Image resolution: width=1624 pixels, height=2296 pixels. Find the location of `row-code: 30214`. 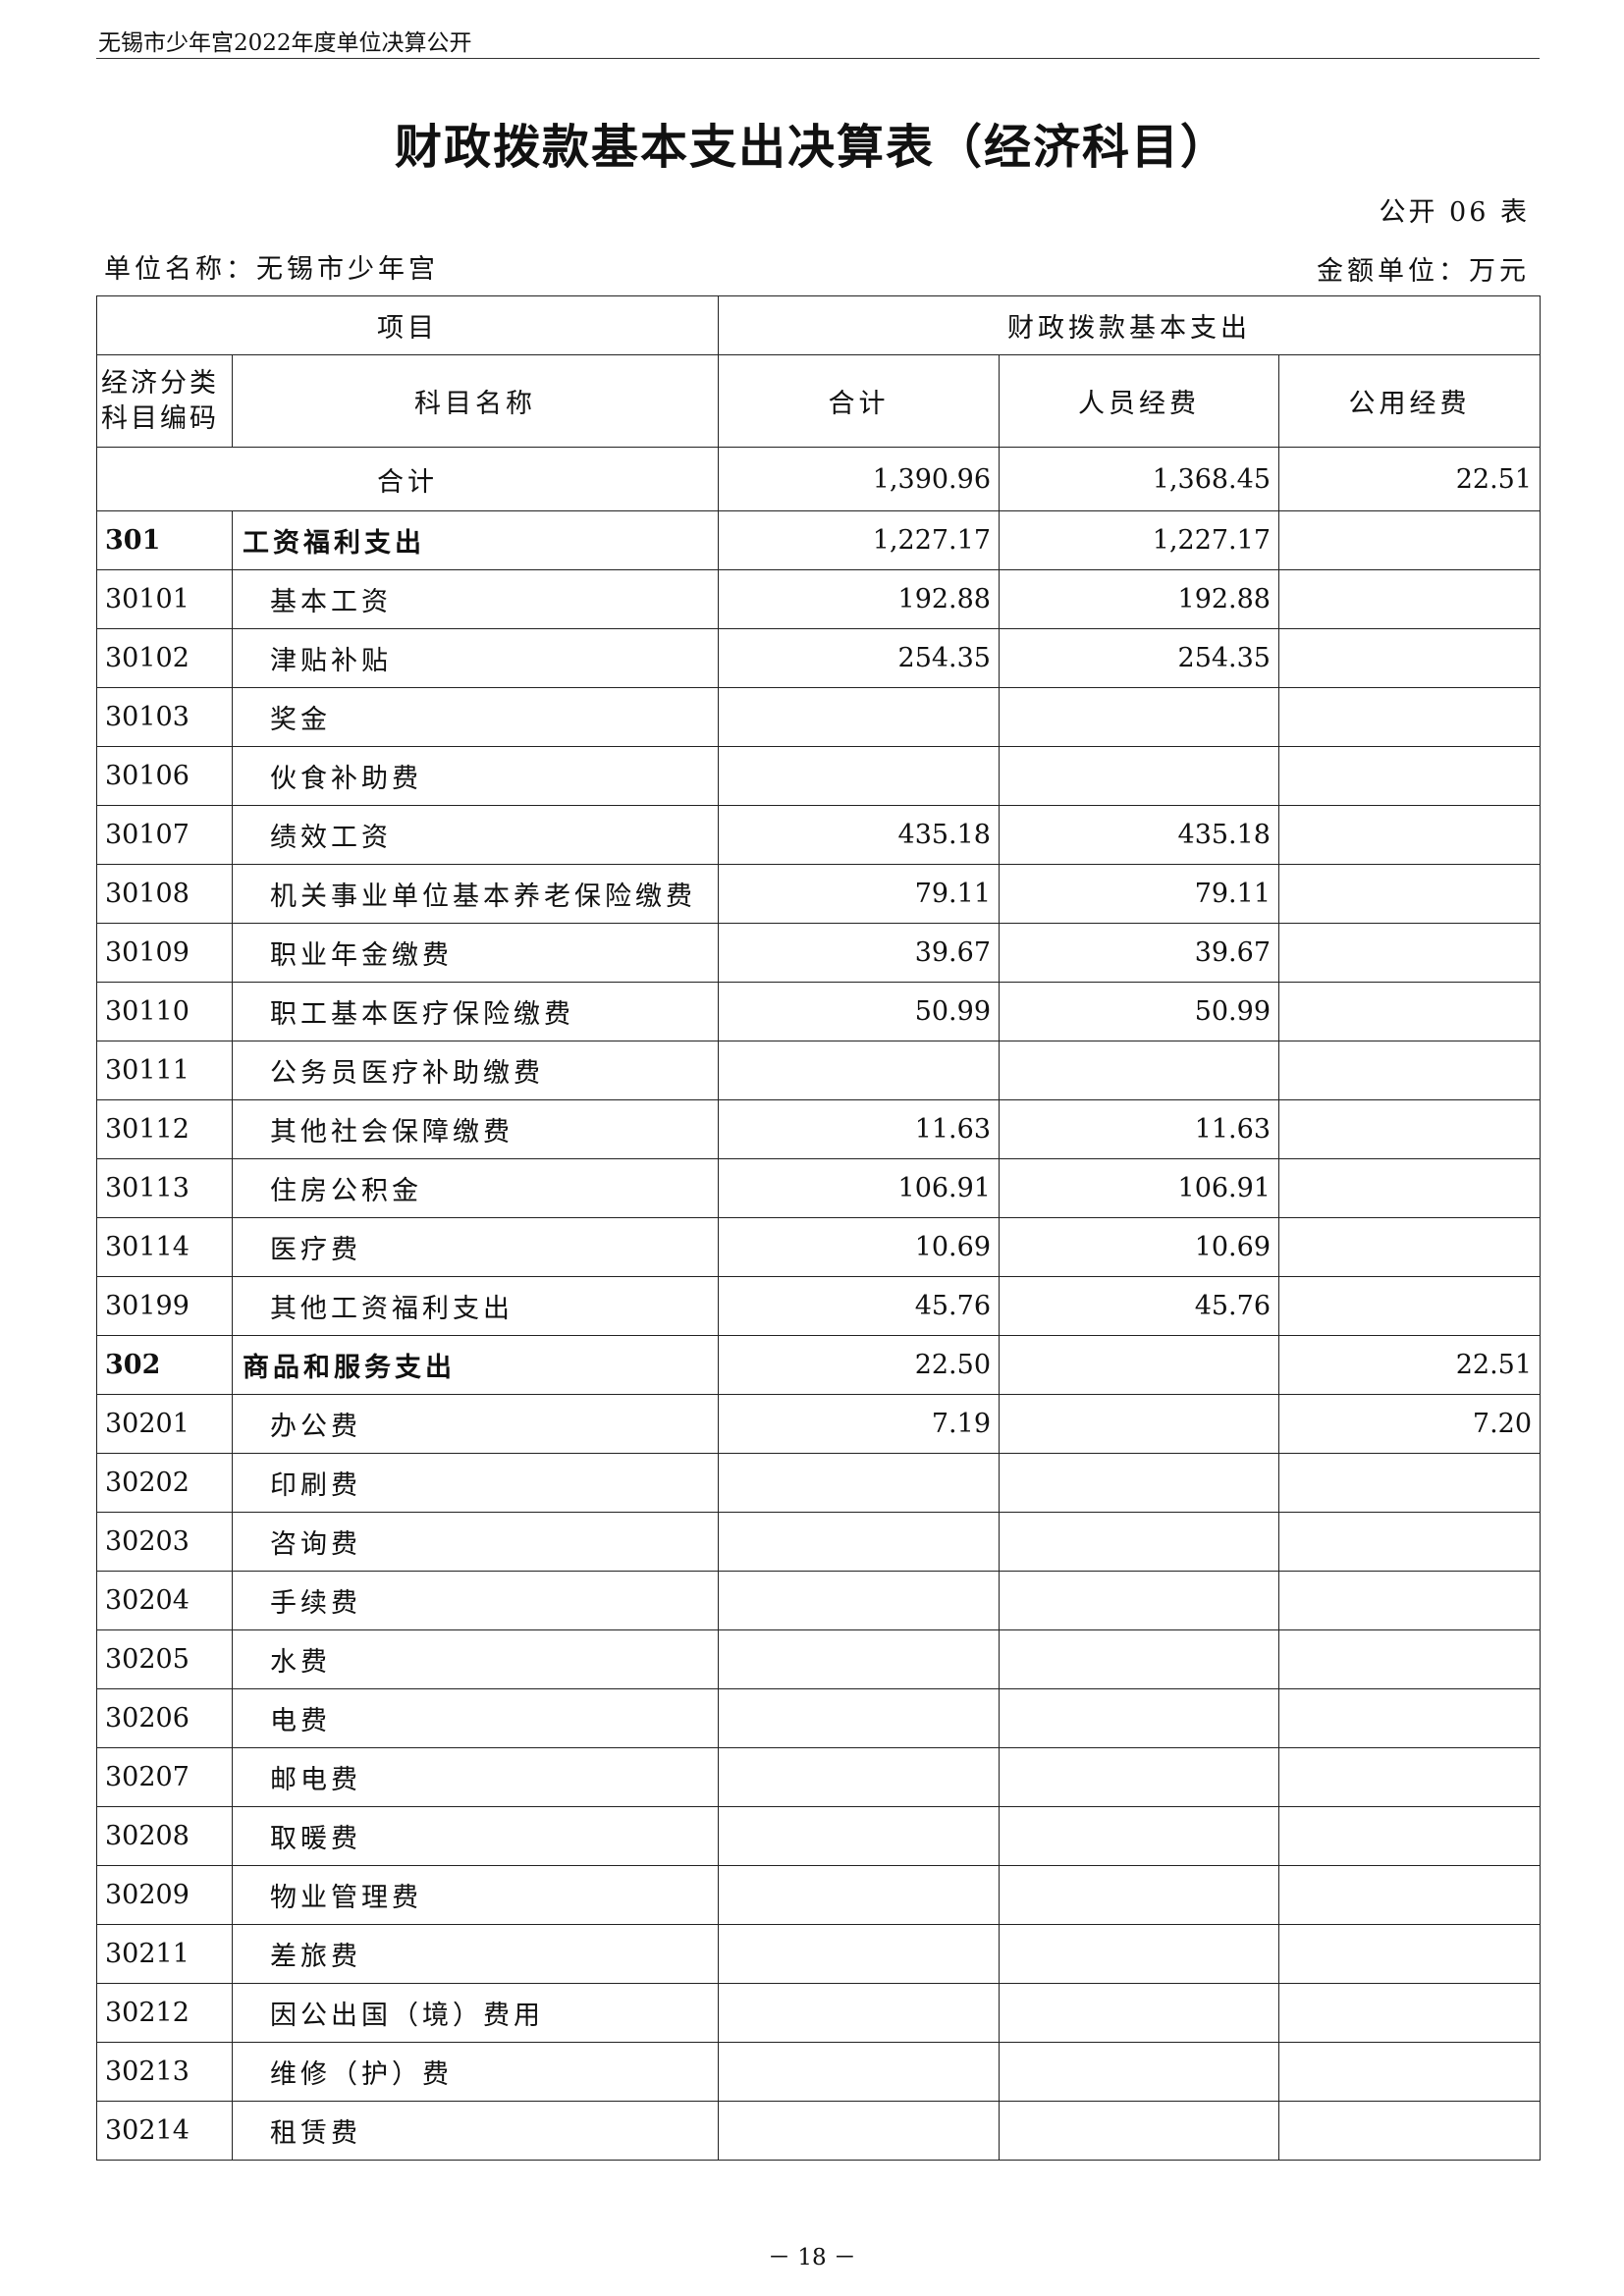

row-code: 30214 is located at coordinates (164, 2131).